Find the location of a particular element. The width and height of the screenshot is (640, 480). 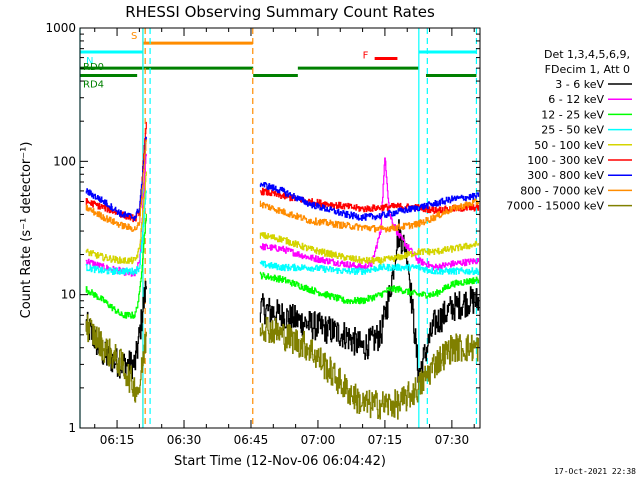

x-tick-label: 07:15 is located at coordinates (385, 440).